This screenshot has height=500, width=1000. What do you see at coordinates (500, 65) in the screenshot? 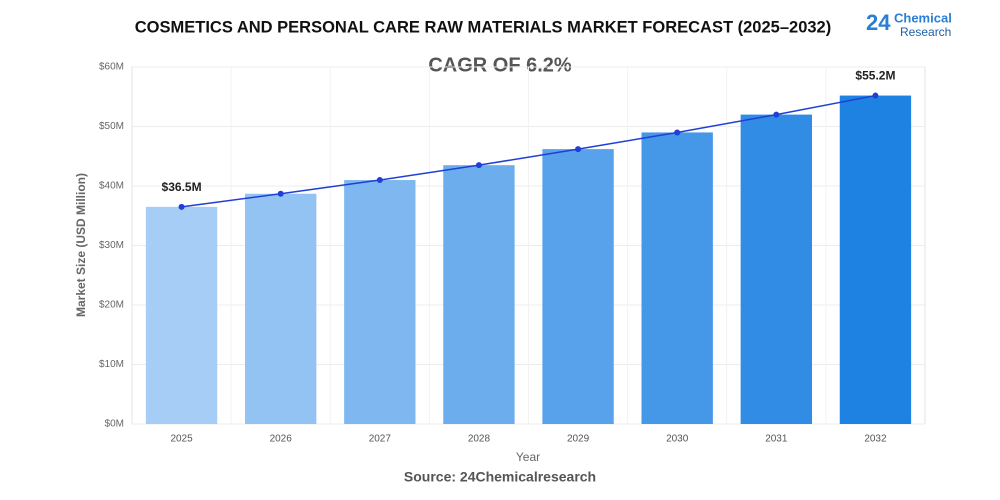
I see `annotation: CAGR OF 6.2%` at bounding box center [500, 65].